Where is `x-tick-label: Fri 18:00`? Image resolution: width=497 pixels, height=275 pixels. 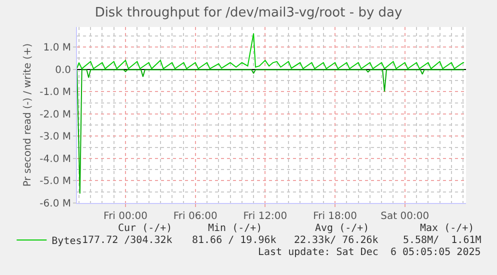
x-tick-label: Fri 18:00 is located at coordinates (335, 216).